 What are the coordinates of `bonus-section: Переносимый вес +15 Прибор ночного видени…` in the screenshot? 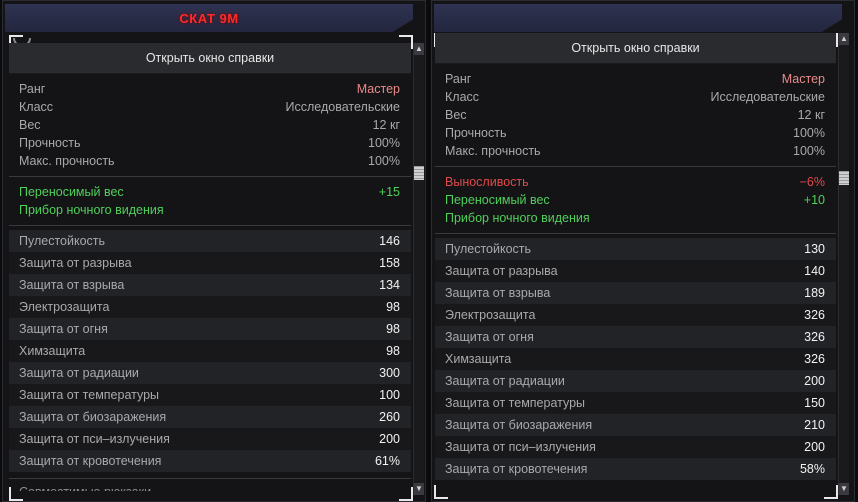 It's located at (210, 201).